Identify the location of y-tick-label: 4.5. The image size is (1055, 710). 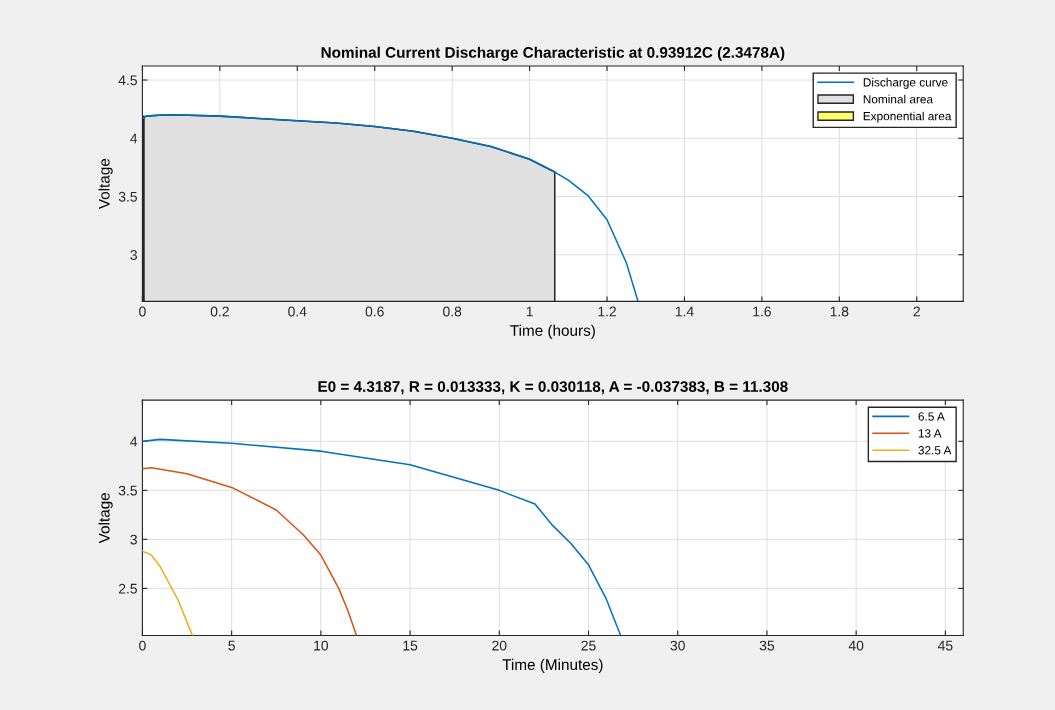
(127, 80).